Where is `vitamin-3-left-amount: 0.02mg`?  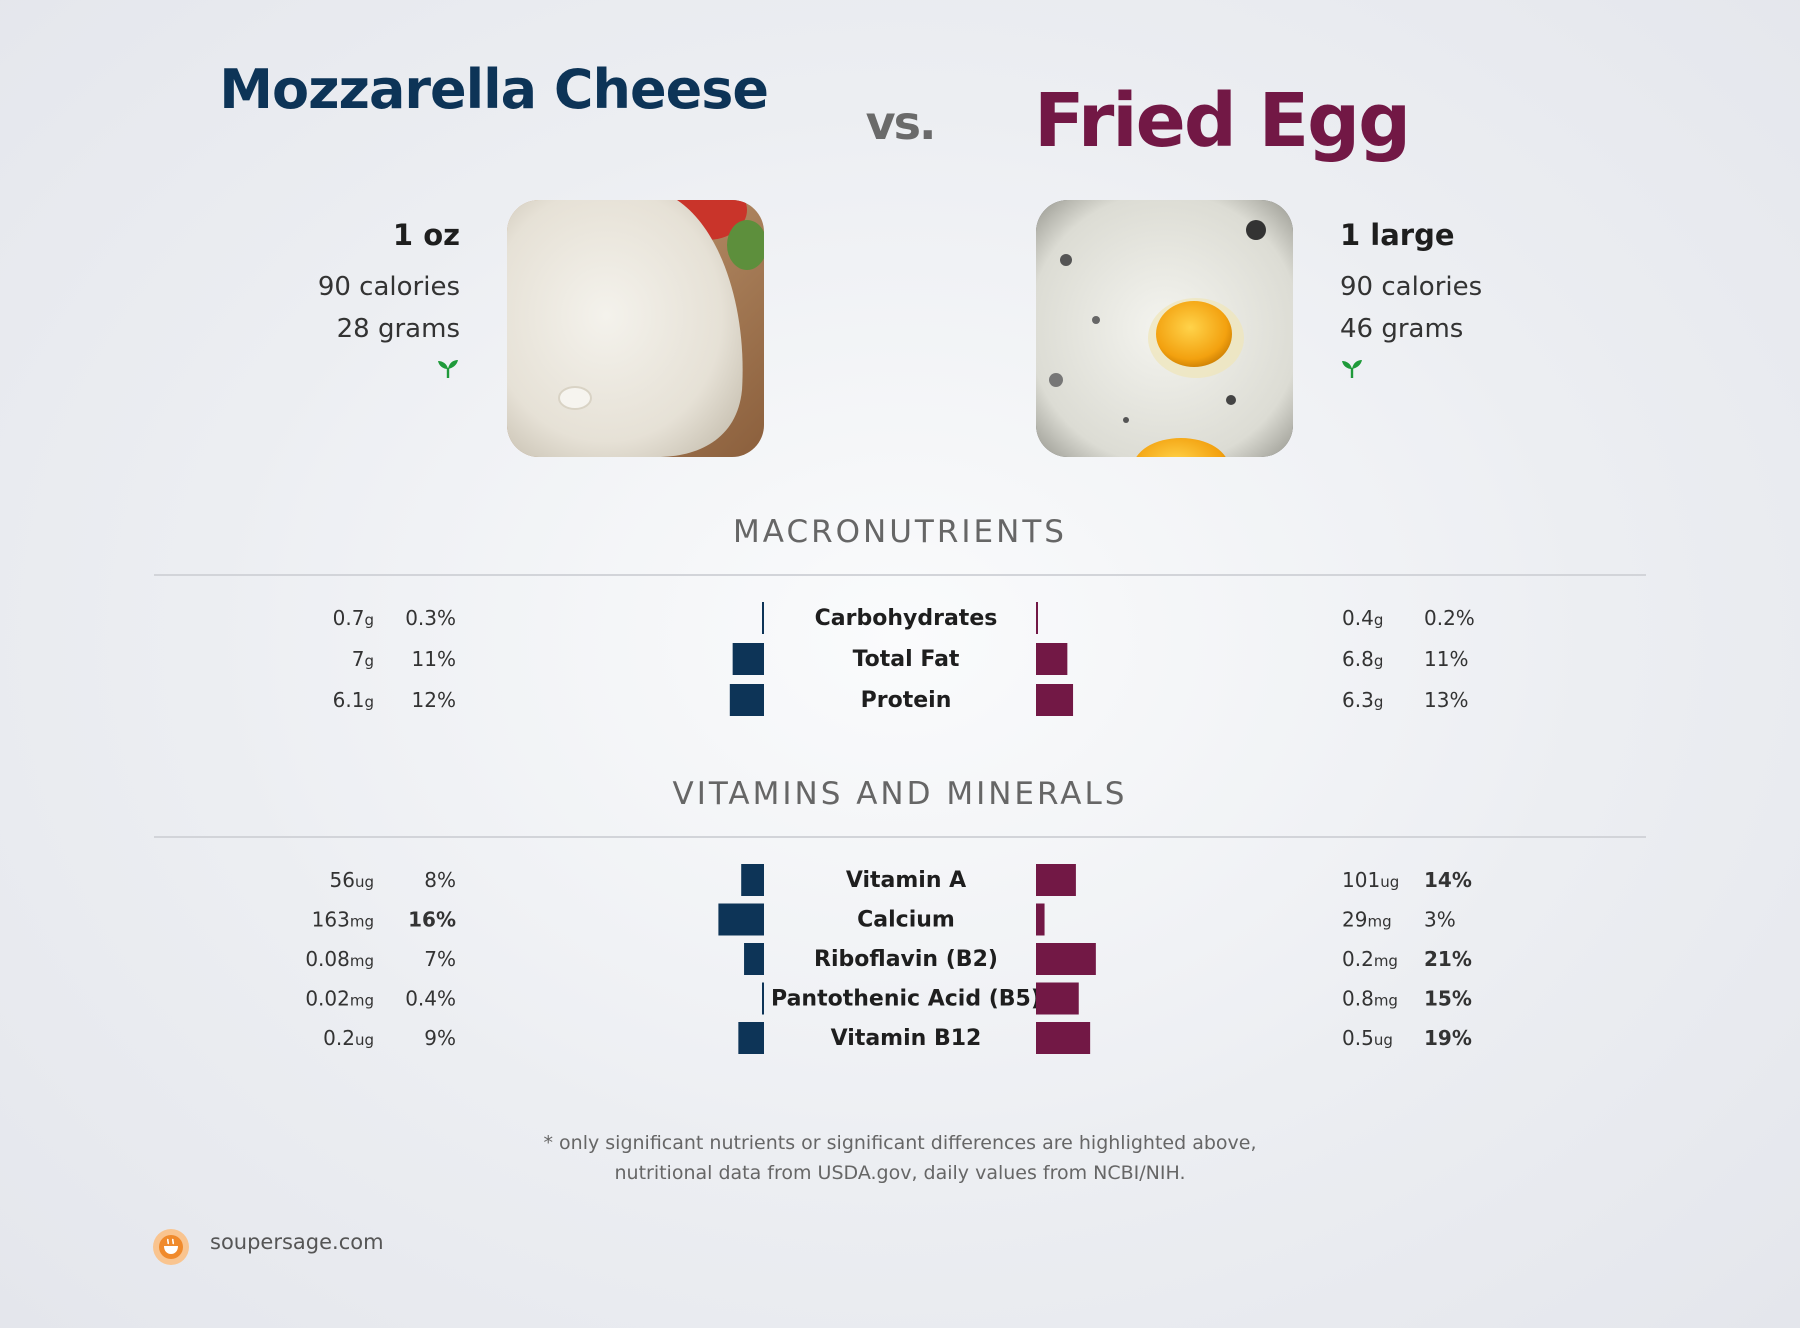
vitamin-3-left-amount: 0.02mg is located at coordinates (339, 999).